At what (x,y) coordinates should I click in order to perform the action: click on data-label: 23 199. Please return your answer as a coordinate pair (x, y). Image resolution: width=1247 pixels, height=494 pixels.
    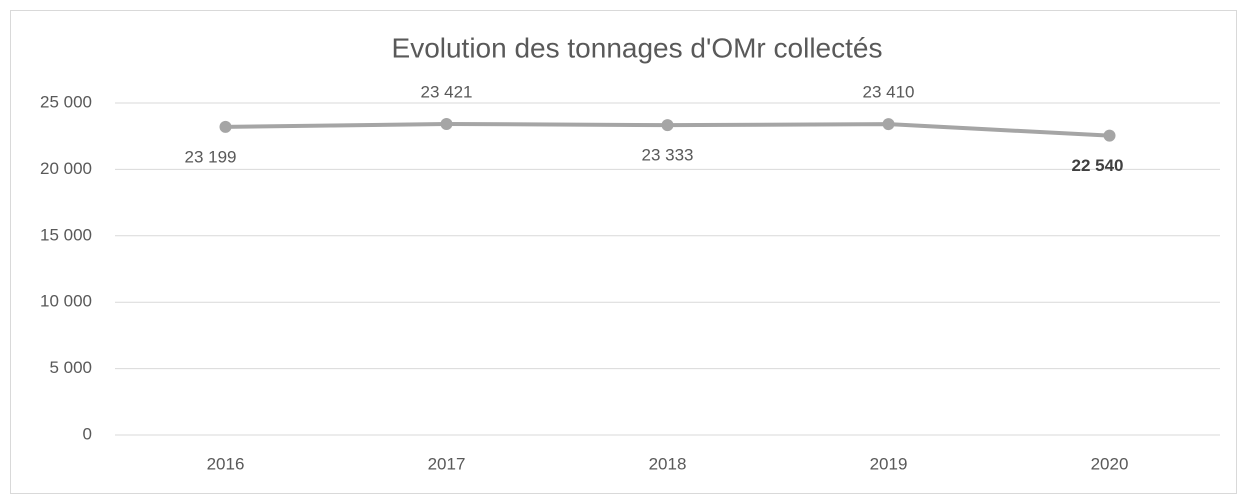
    Looking at the image, I should click on (211, 156).